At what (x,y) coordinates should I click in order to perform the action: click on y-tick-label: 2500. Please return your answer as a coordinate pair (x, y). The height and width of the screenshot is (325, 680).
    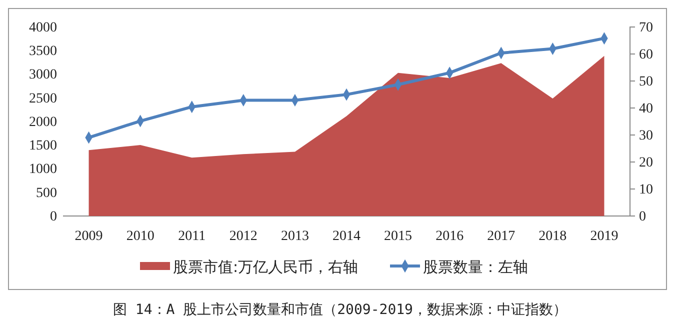
    Looking at the image, I should click on (43, 98).